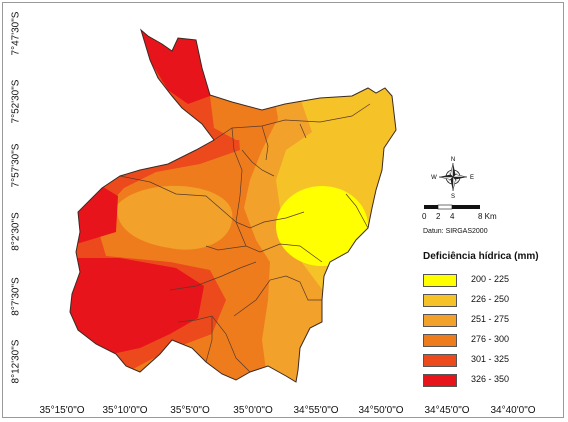 The width and height of the screenshot is (568, 422). I want to click on legend-label: 276 - 300, so click(490, 339).